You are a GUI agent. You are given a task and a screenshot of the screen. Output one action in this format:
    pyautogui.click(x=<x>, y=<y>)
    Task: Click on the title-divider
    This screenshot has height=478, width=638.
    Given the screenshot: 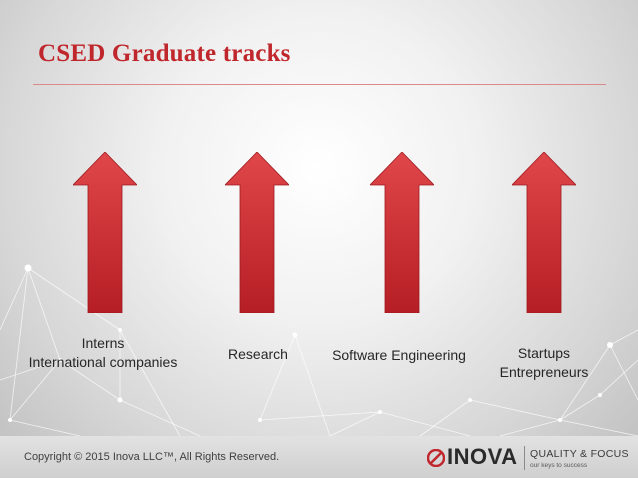 What is the action you would take?
    pyautogui.click(x=319, y=84)
    